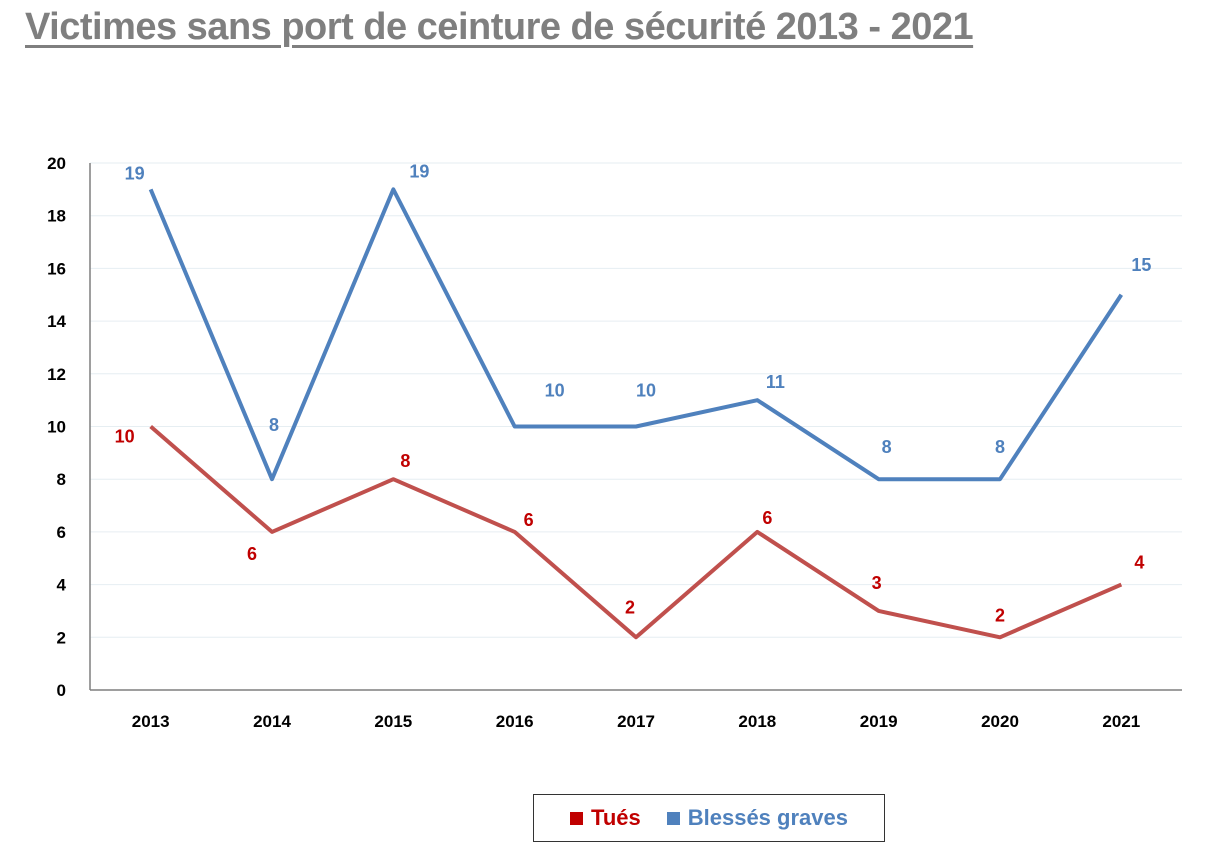 This screenshot has height=856, width=1224. I want to click on data-label: 4, so click(1139, 563).